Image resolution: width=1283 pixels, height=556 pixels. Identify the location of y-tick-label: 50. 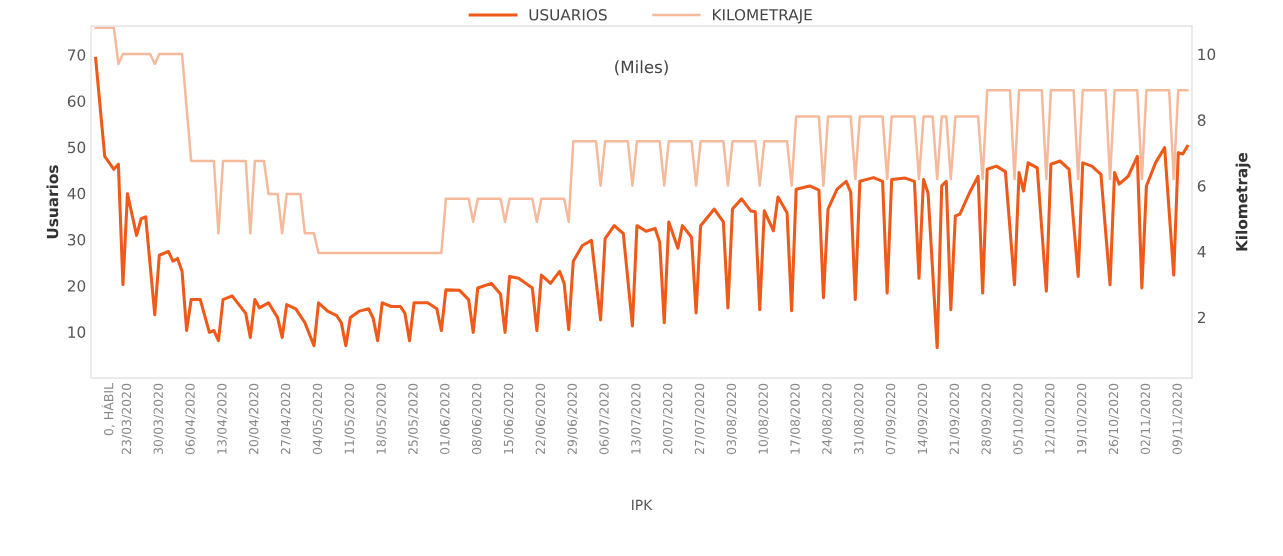
(76, 147).